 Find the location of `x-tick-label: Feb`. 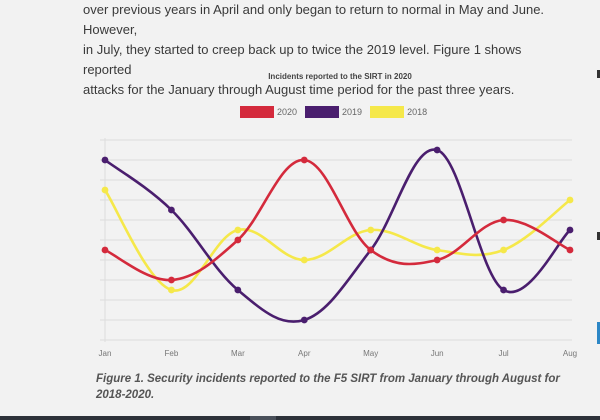

x-tick-label: Feb is located at coordinates (172, 353).